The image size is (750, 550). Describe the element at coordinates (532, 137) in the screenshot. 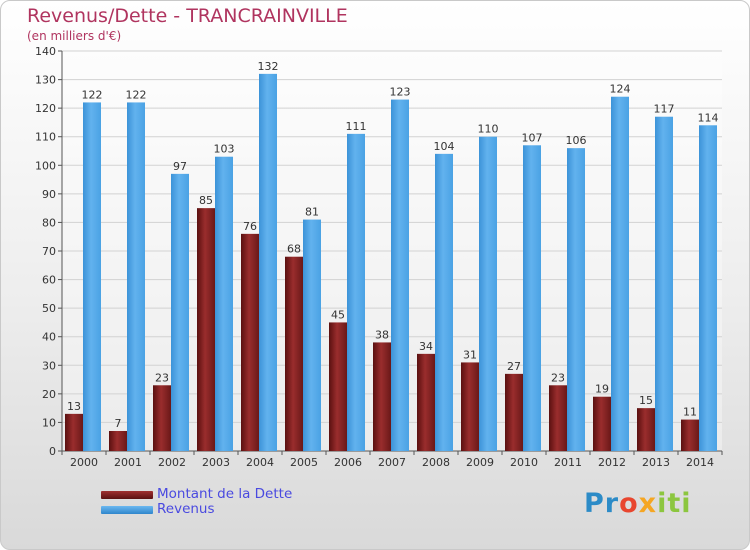

I see `data-label-revenus: 107` at that location.